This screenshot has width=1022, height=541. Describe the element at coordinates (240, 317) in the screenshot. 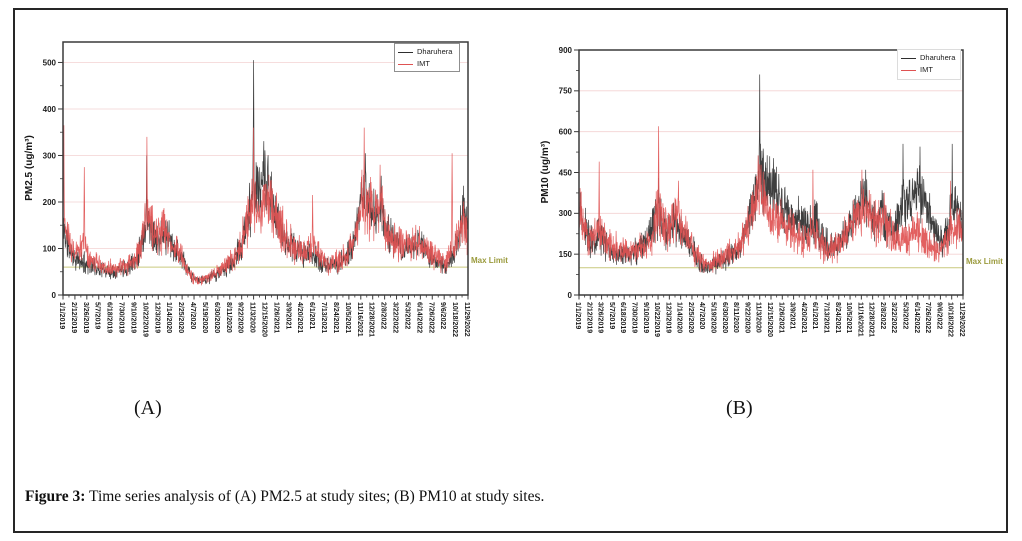

I see `x-tick-label: 9/22/2020` at that location.